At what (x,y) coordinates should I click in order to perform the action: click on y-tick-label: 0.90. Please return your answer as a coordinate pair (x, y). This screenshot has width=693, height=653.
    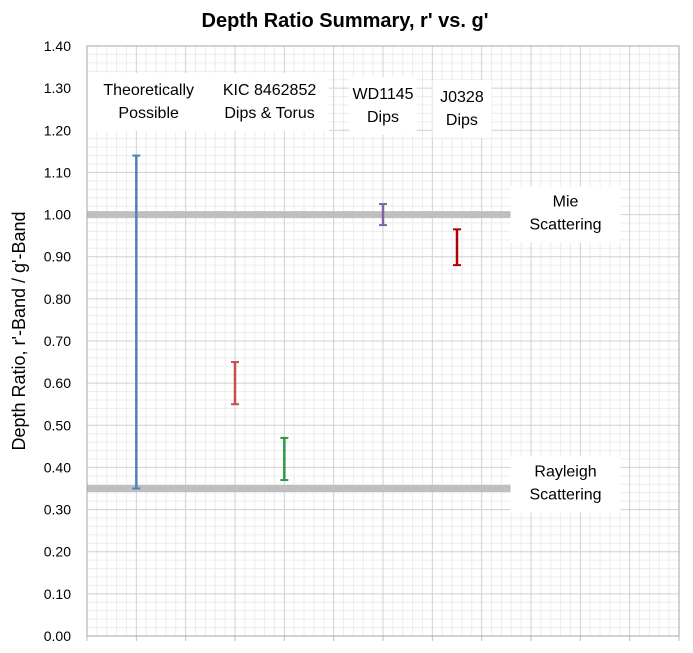
    Looking at the image, I should click on (57, 257).